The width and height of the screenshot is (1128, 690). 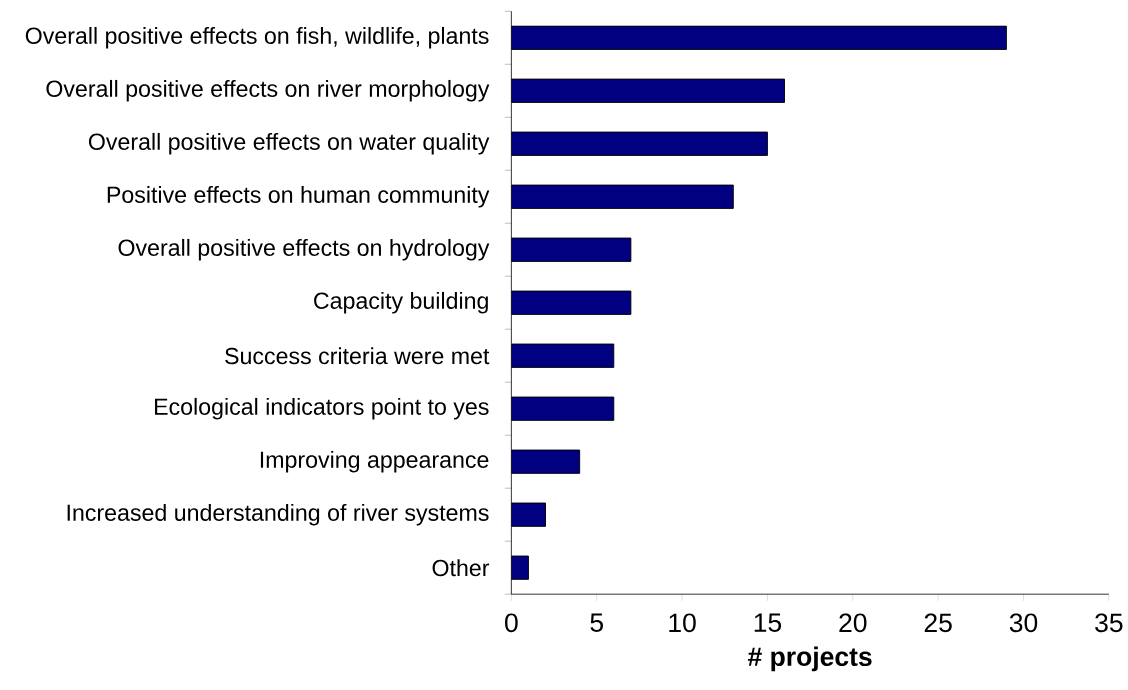 I want to click on y-tick-label: Capacity building, so click(x=401, y=303).